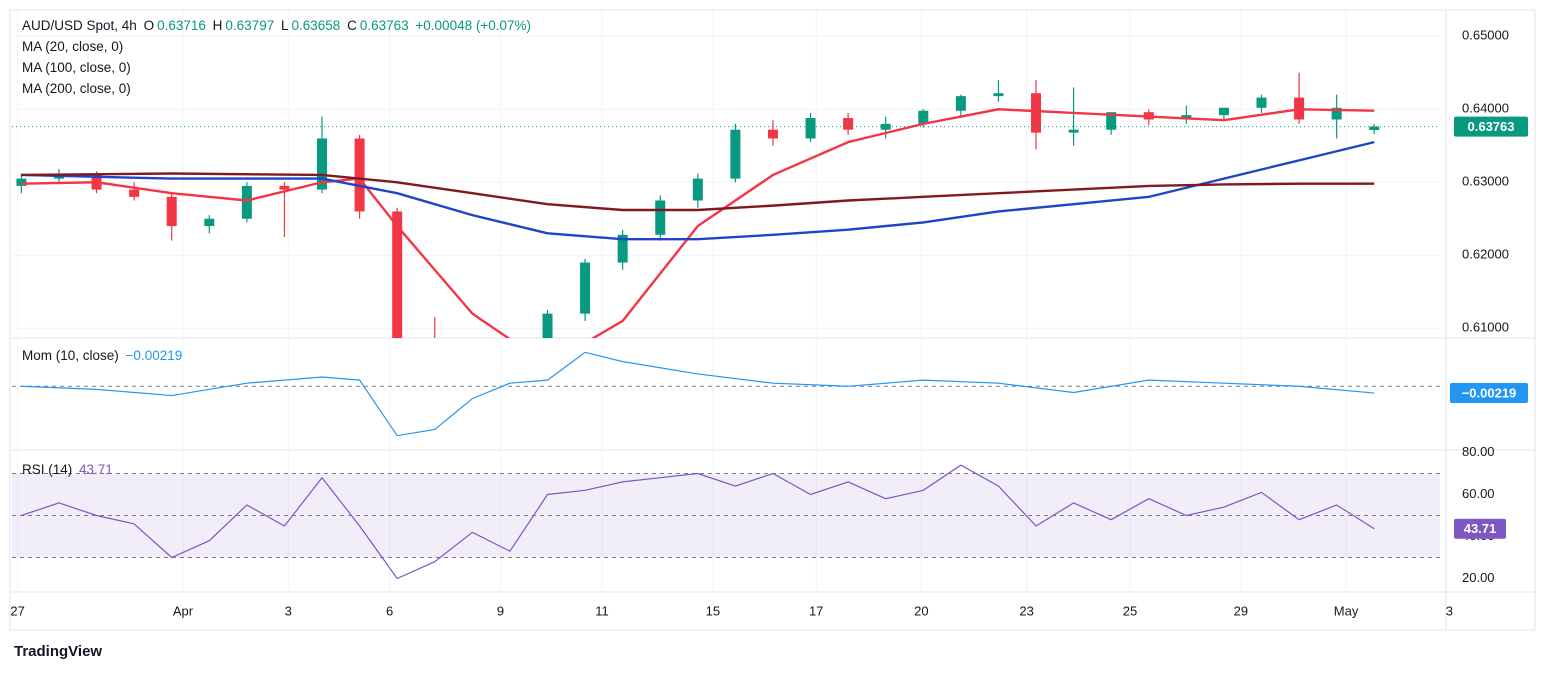  I want to click on x-tick-label: May, so click(1346, 610).